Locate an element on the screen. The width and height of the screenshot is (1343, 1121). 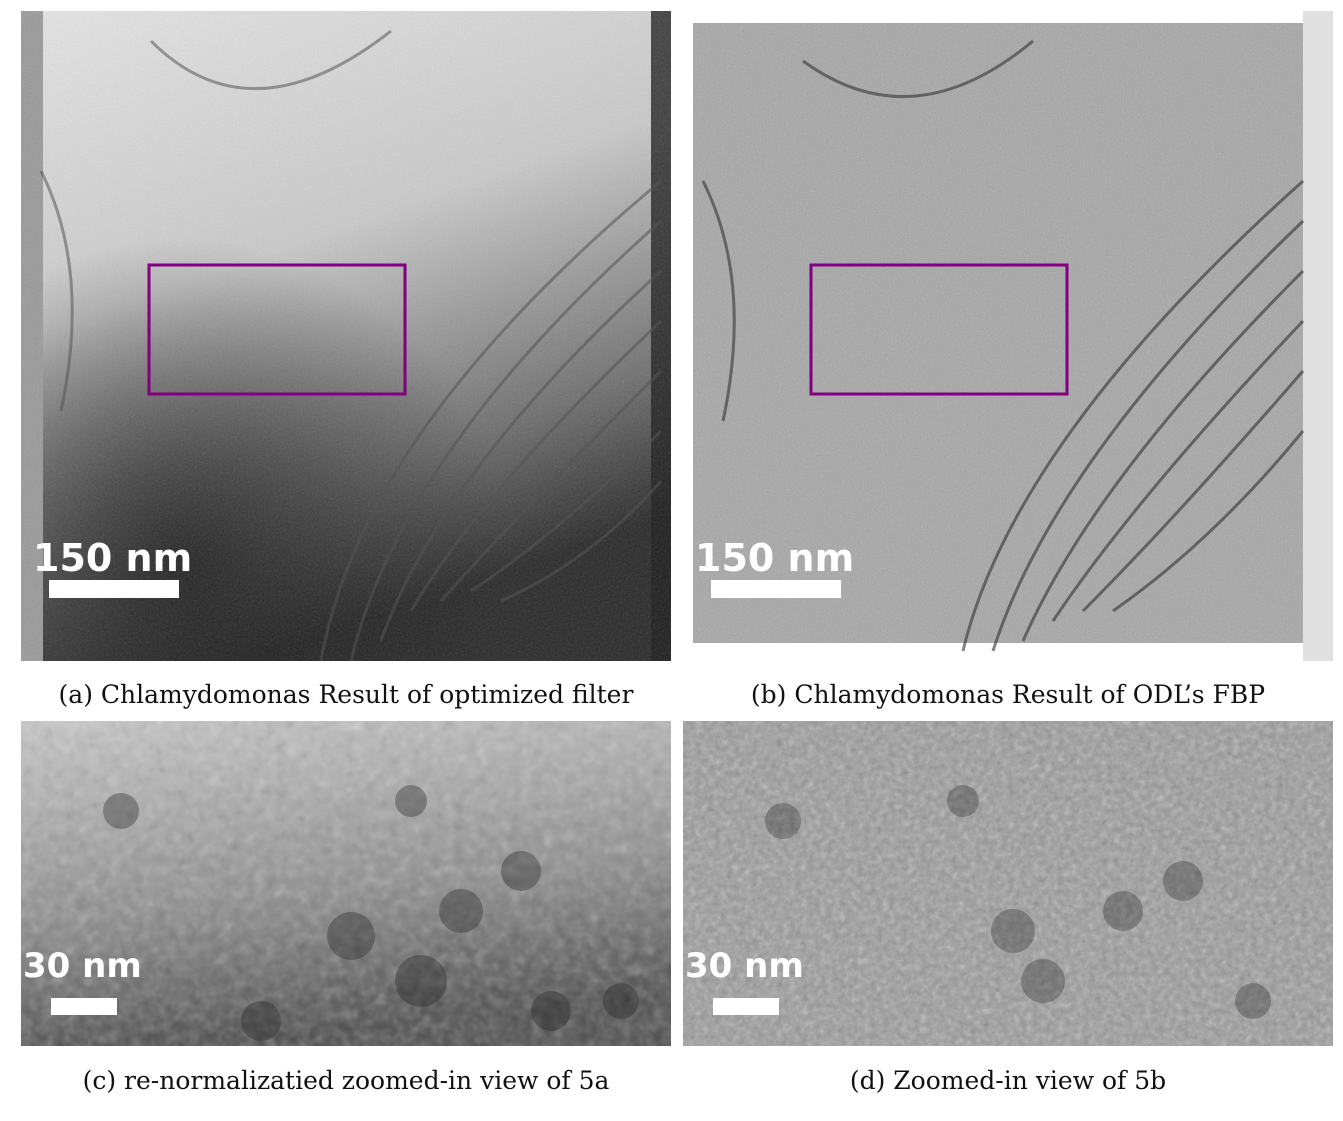
panel-d-image: 30 nm is located at coordinates (1008, 883).